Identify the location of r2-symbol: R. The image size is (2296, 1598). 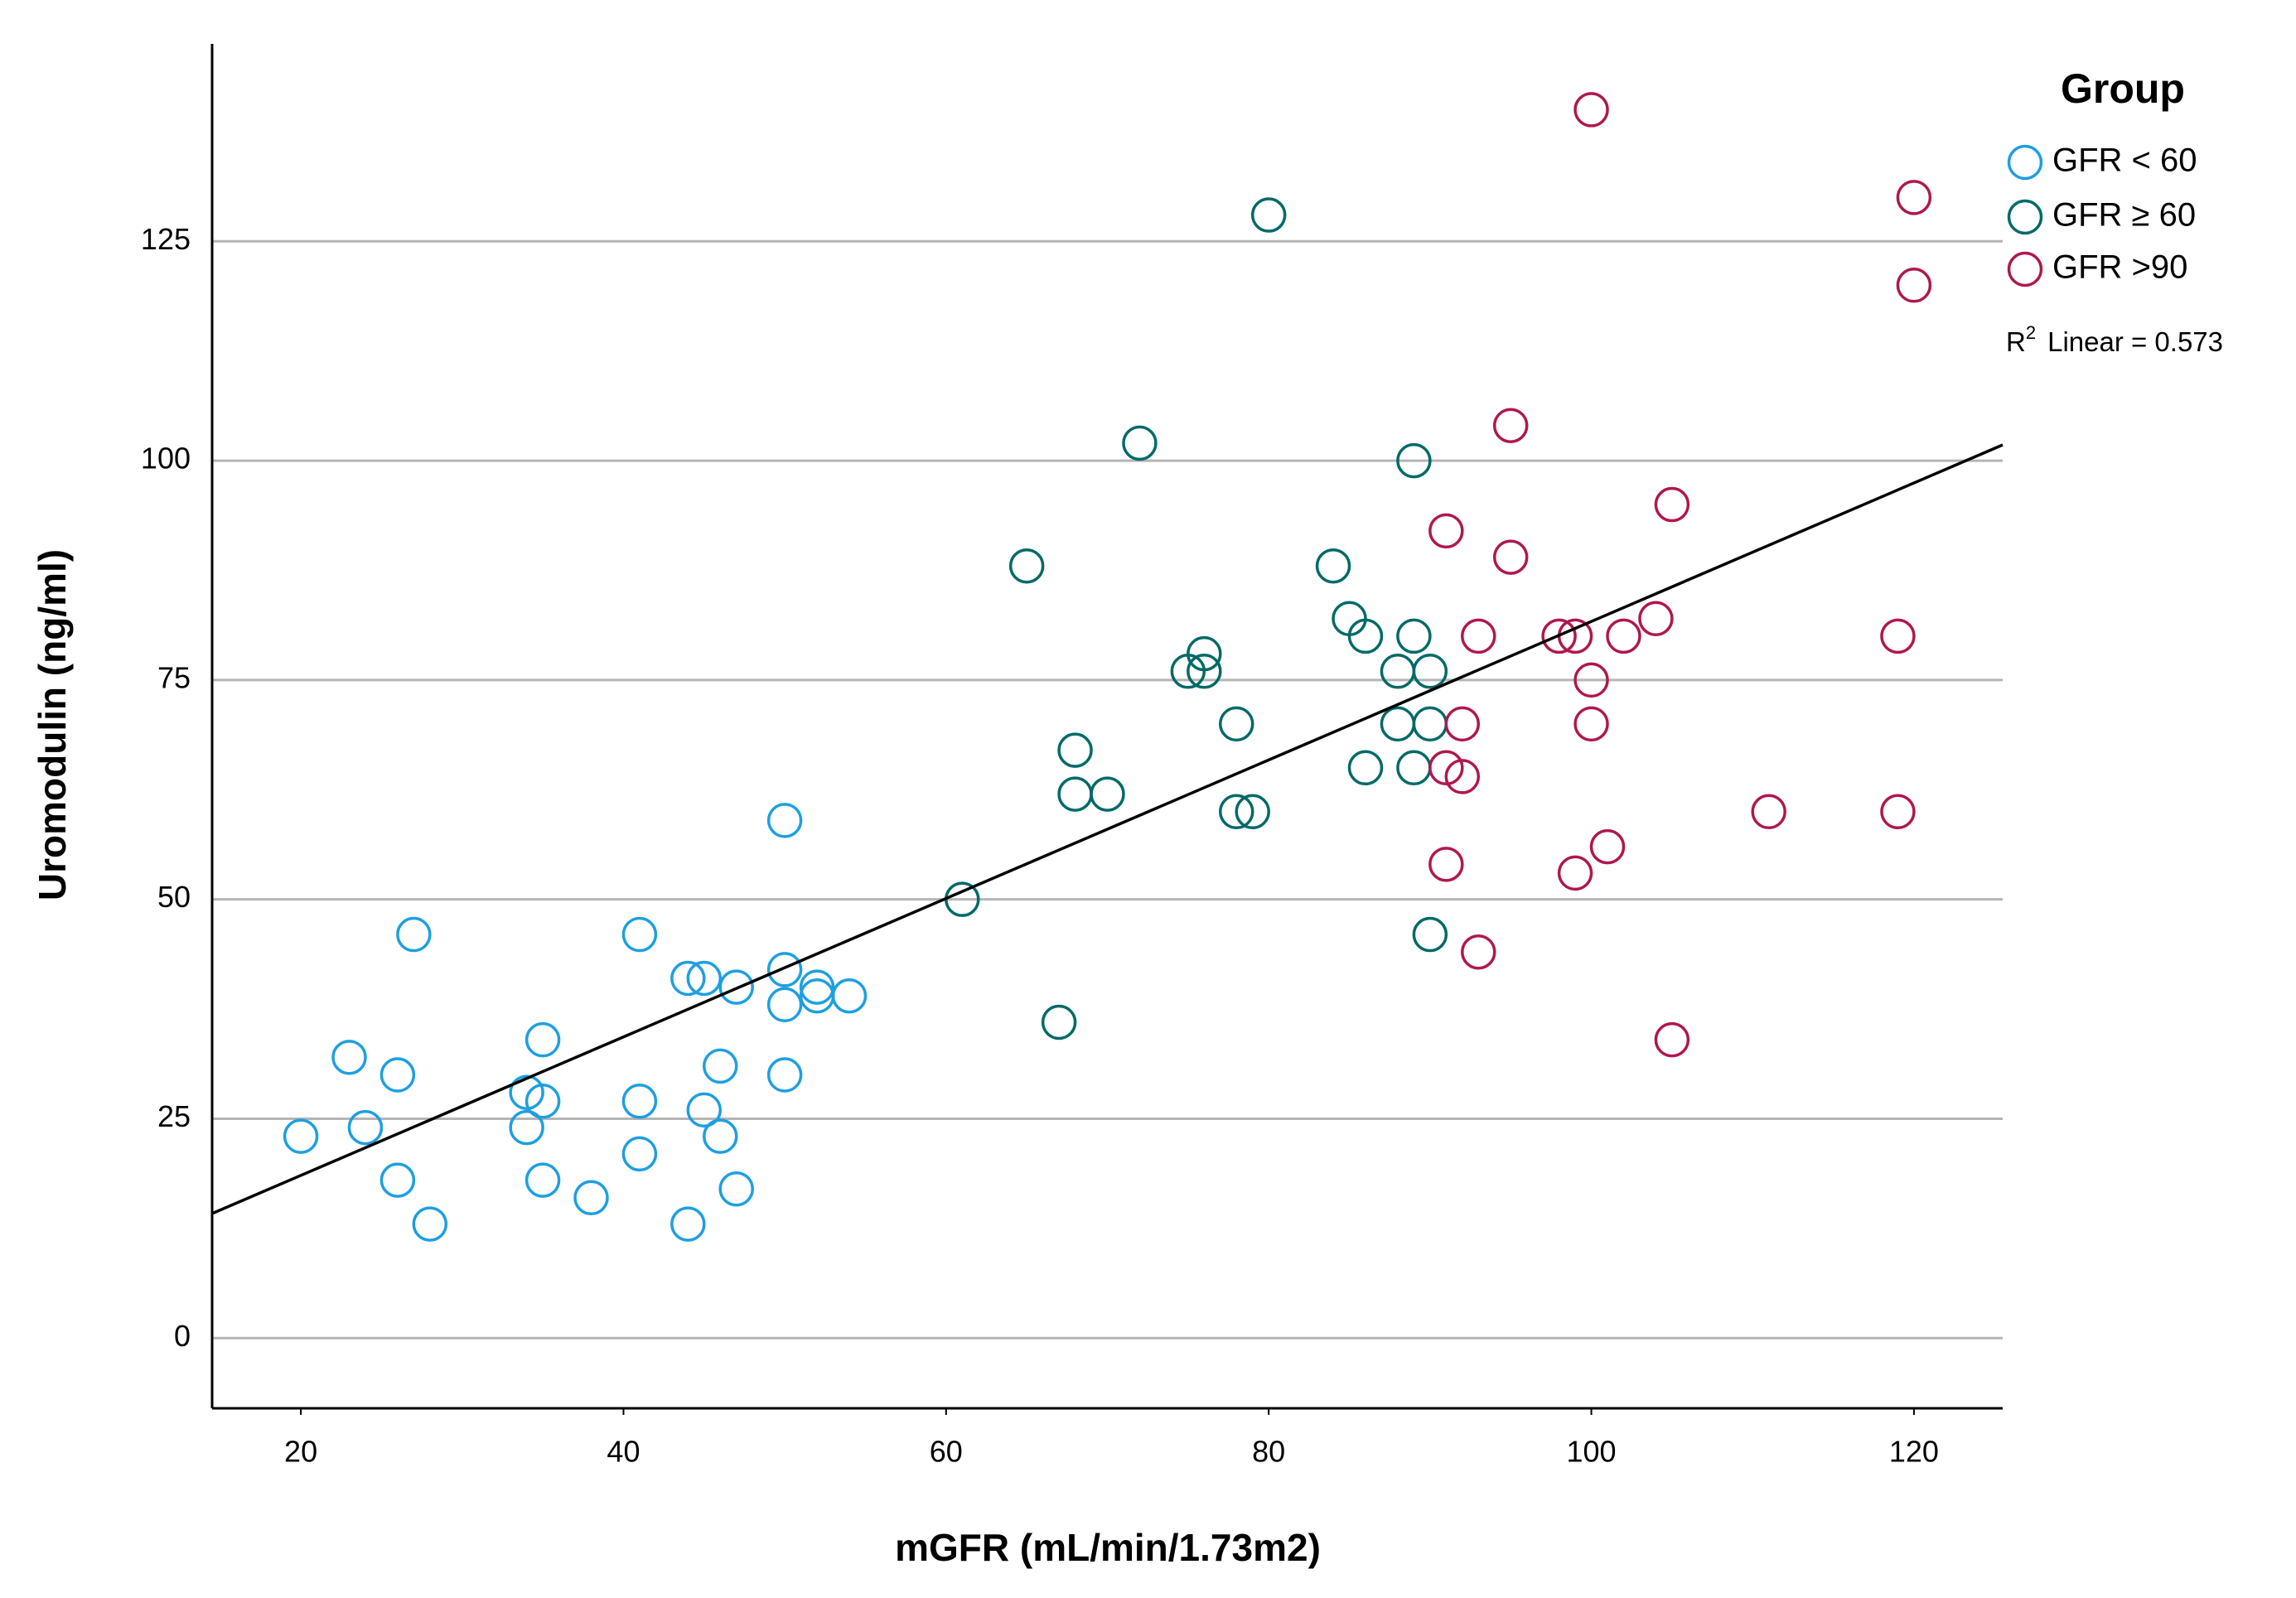
(2016, 341).